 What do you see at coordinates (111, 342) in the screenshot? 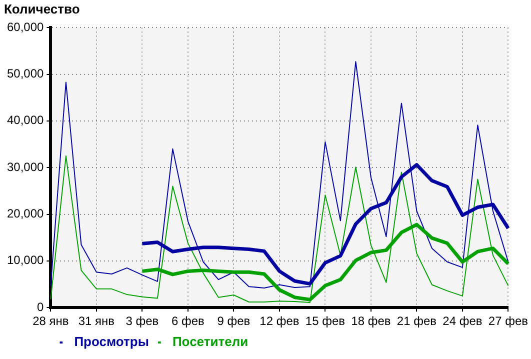
I see `legend-label: Просмотры` at bounding box center [111, 342].